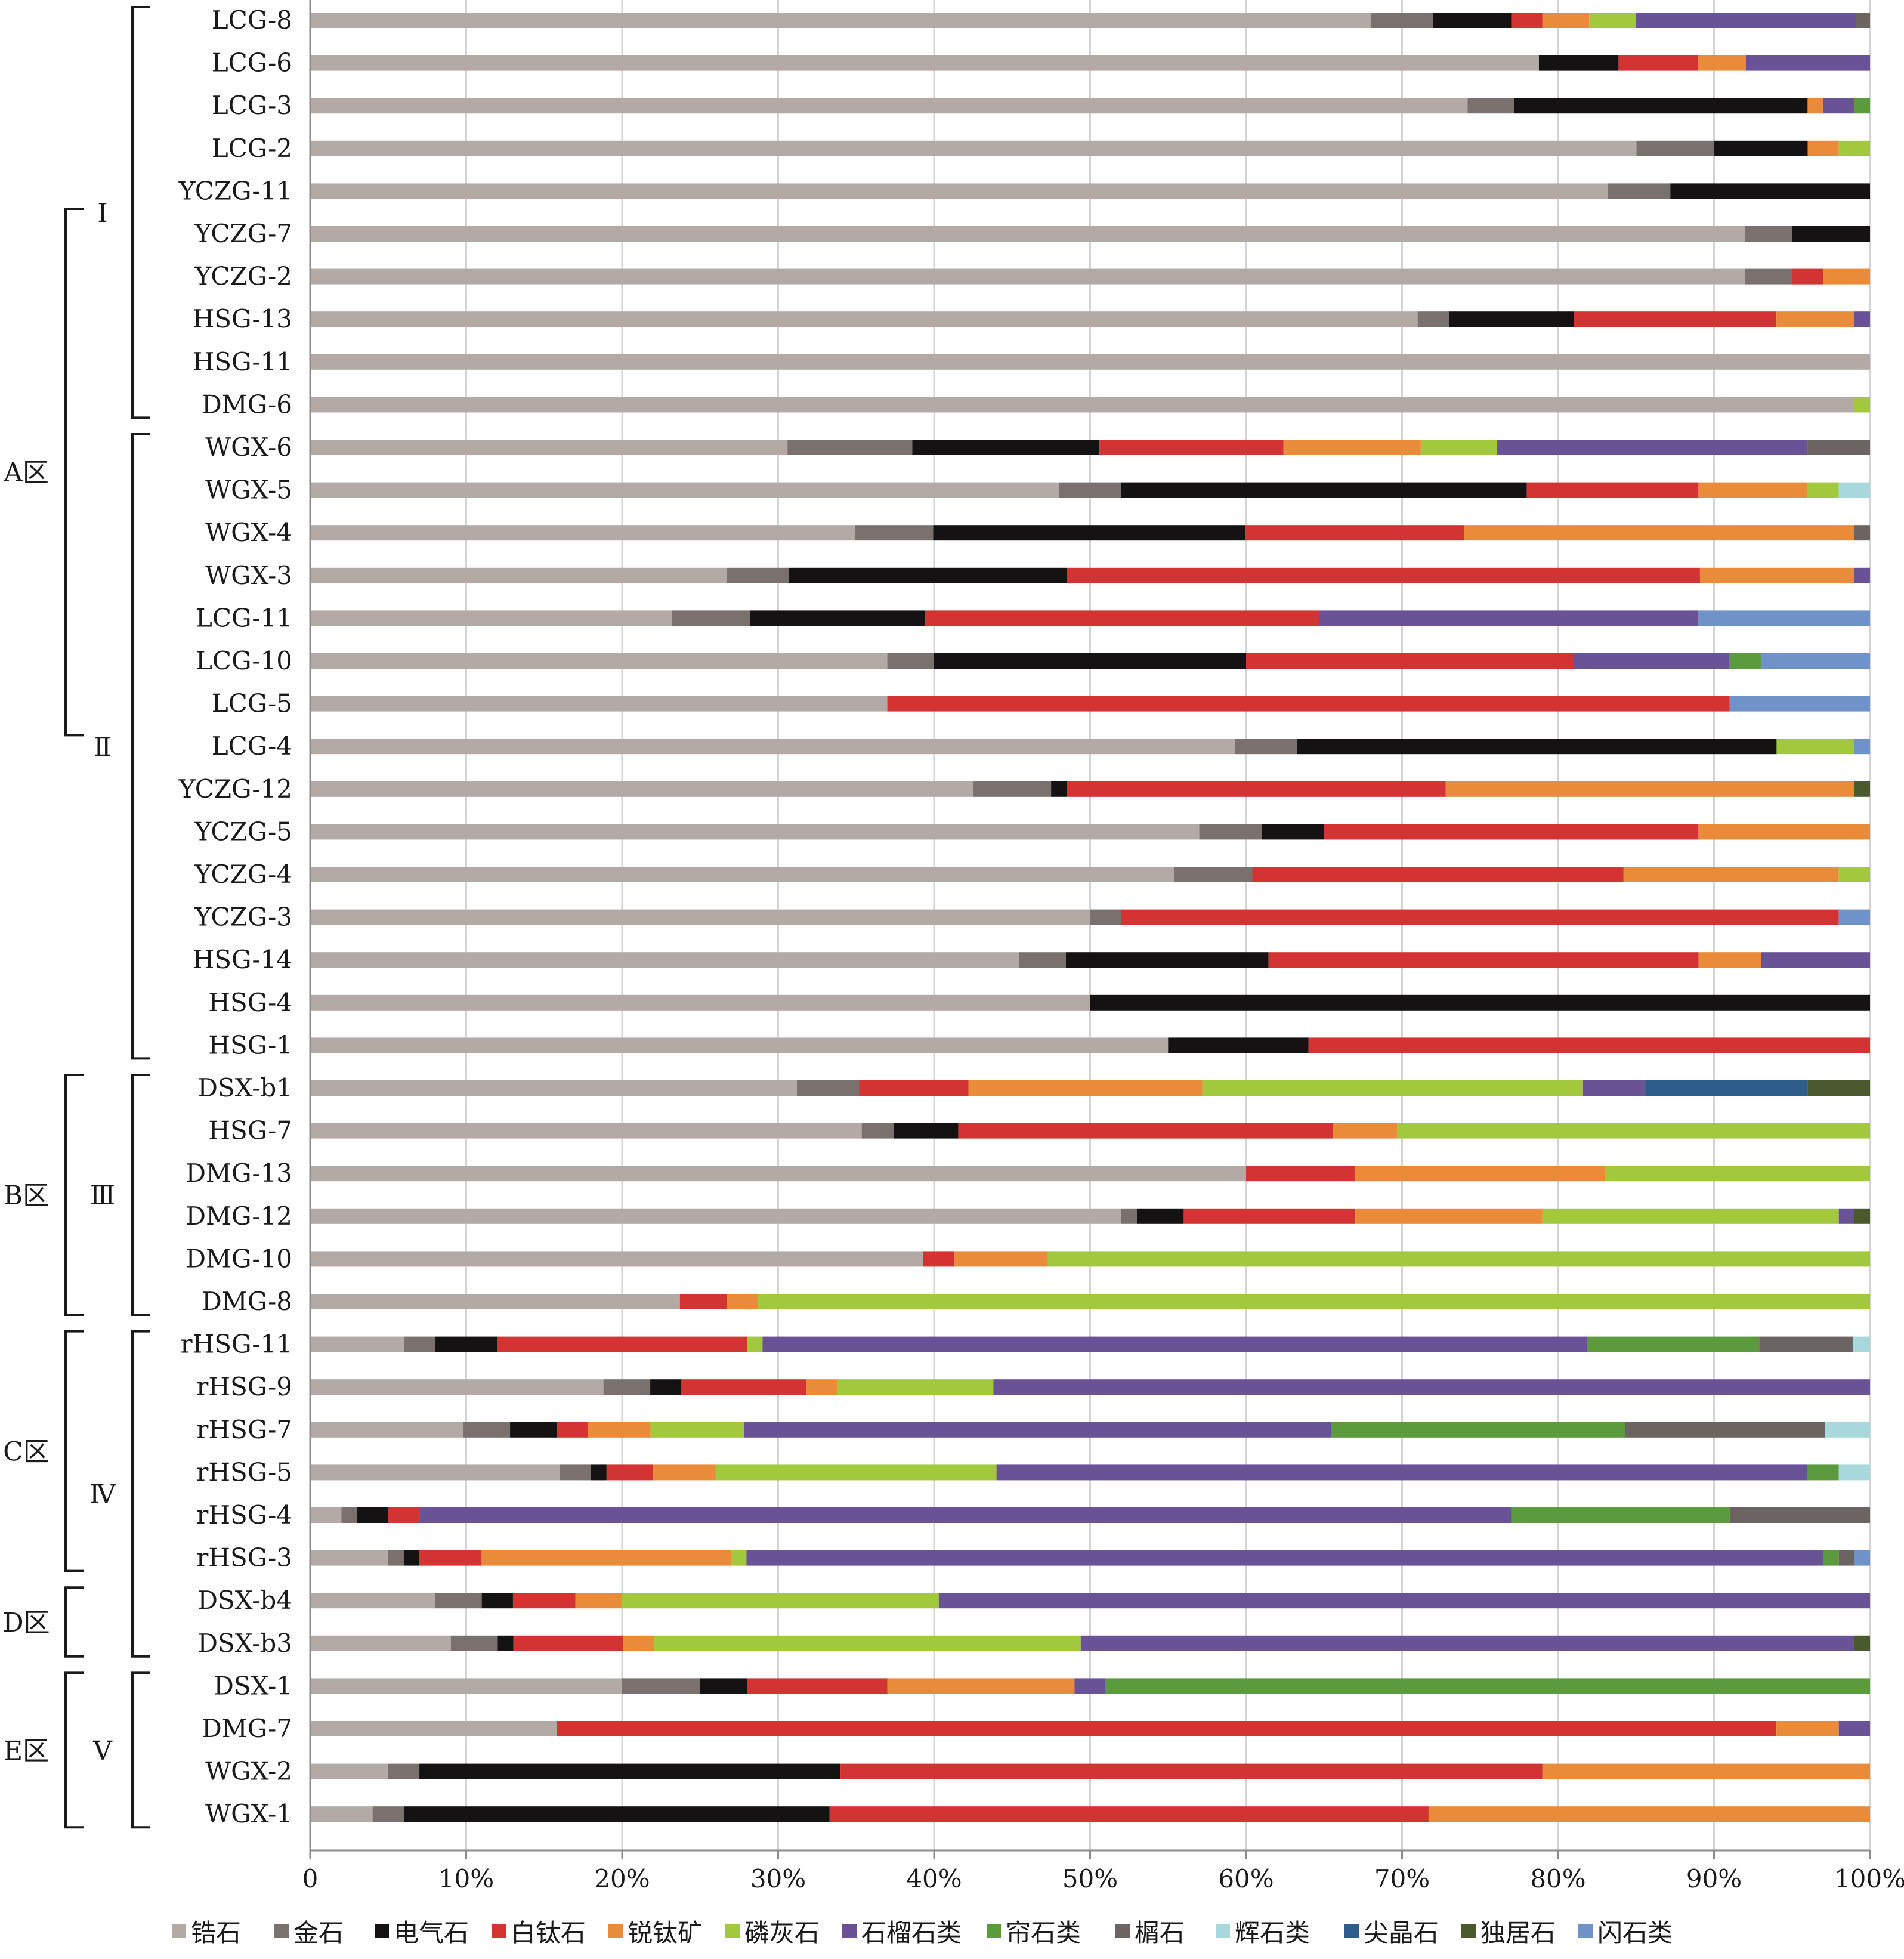 This screenshot has height=1959, width=1904. What do you see at coordinates (244, 1643) in the screenshot?
I see `category-label: DSX-b3` at bounding box center [244, 1643].